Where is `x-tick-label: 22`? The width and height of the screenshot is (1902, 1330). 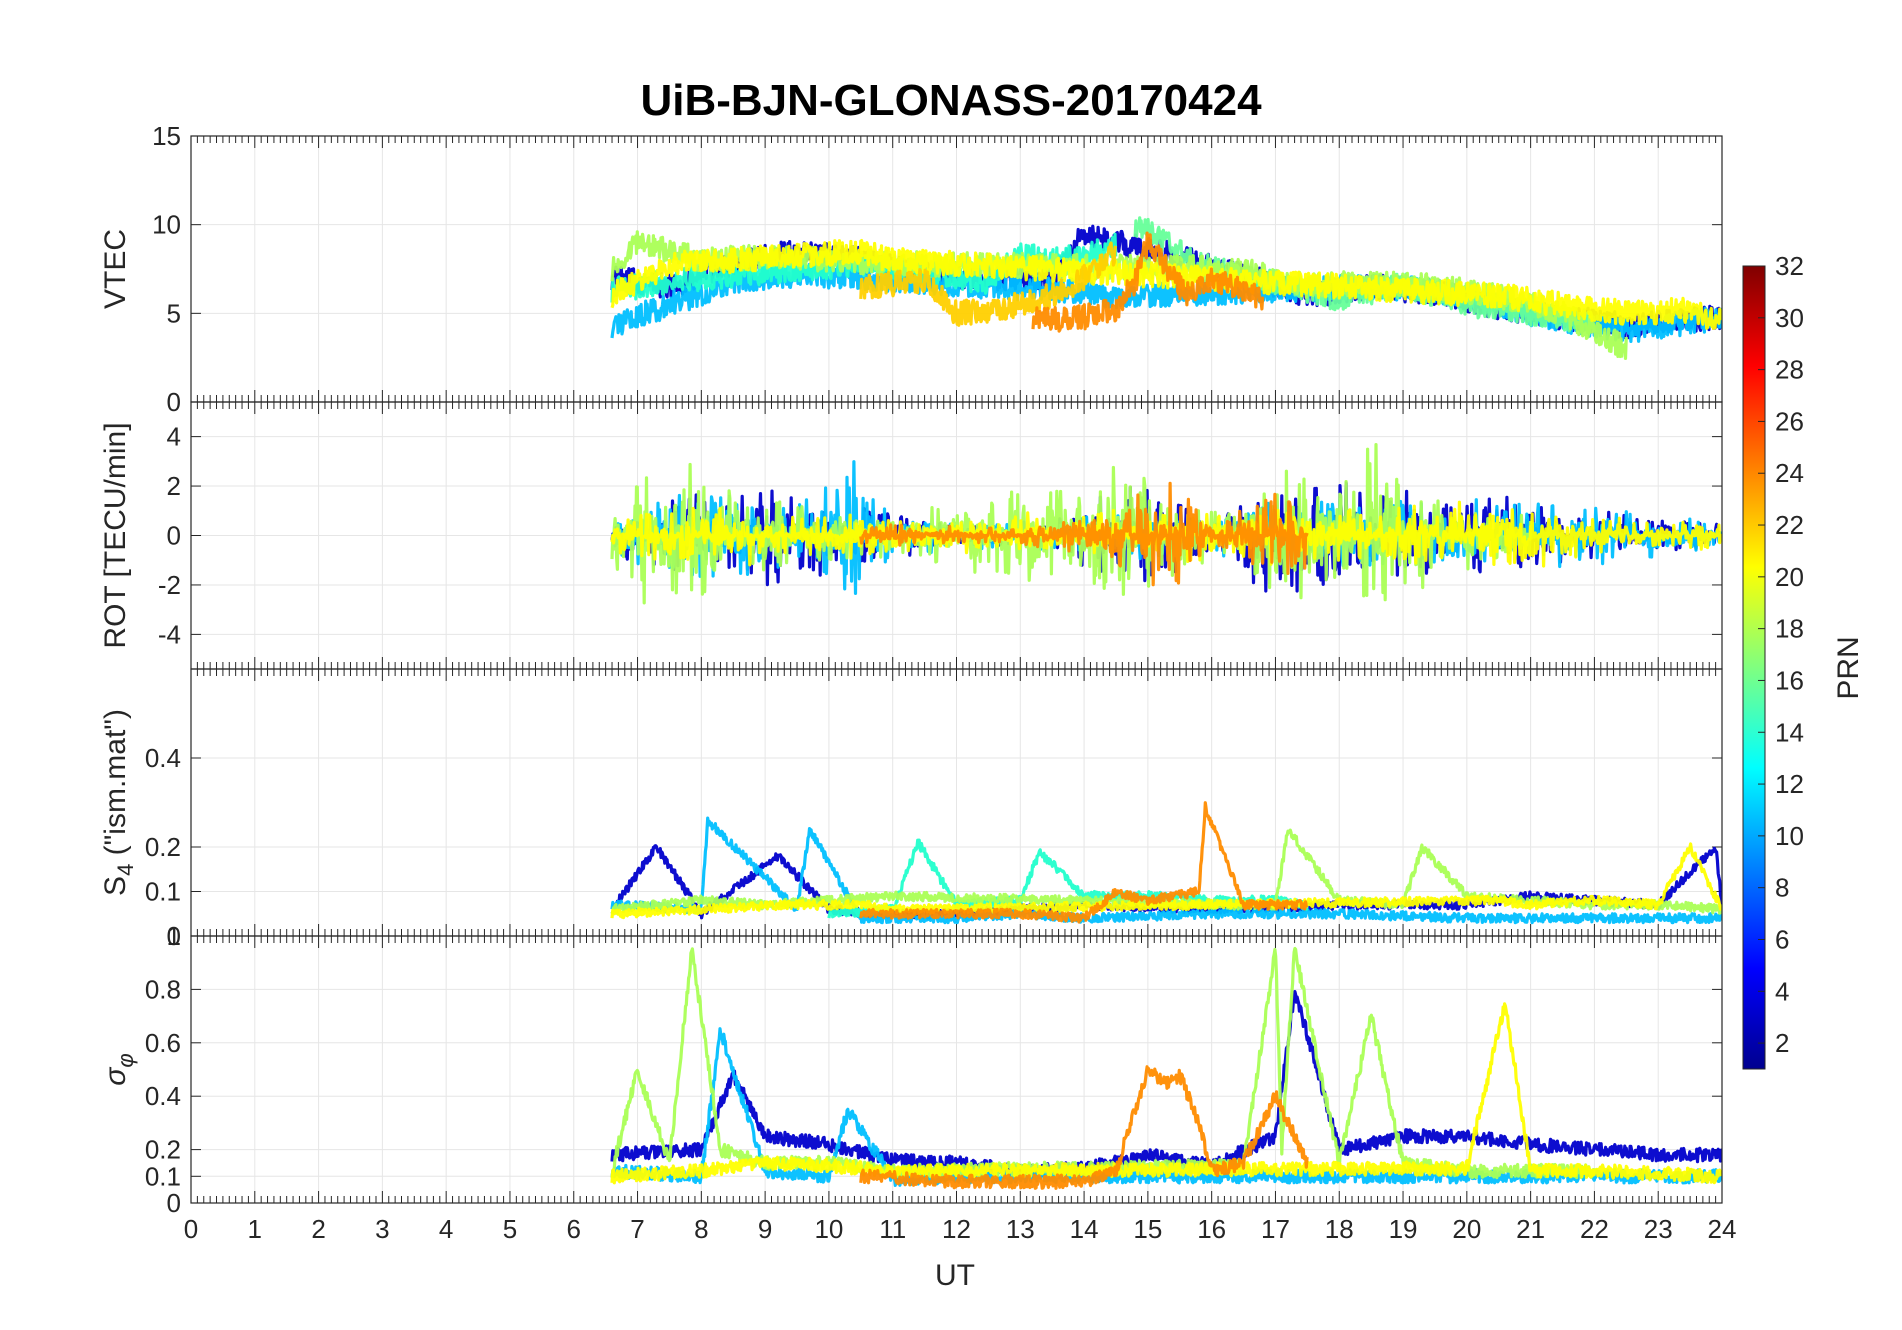
x-tick-label: 22 is located at coordinates (1594, 1229).